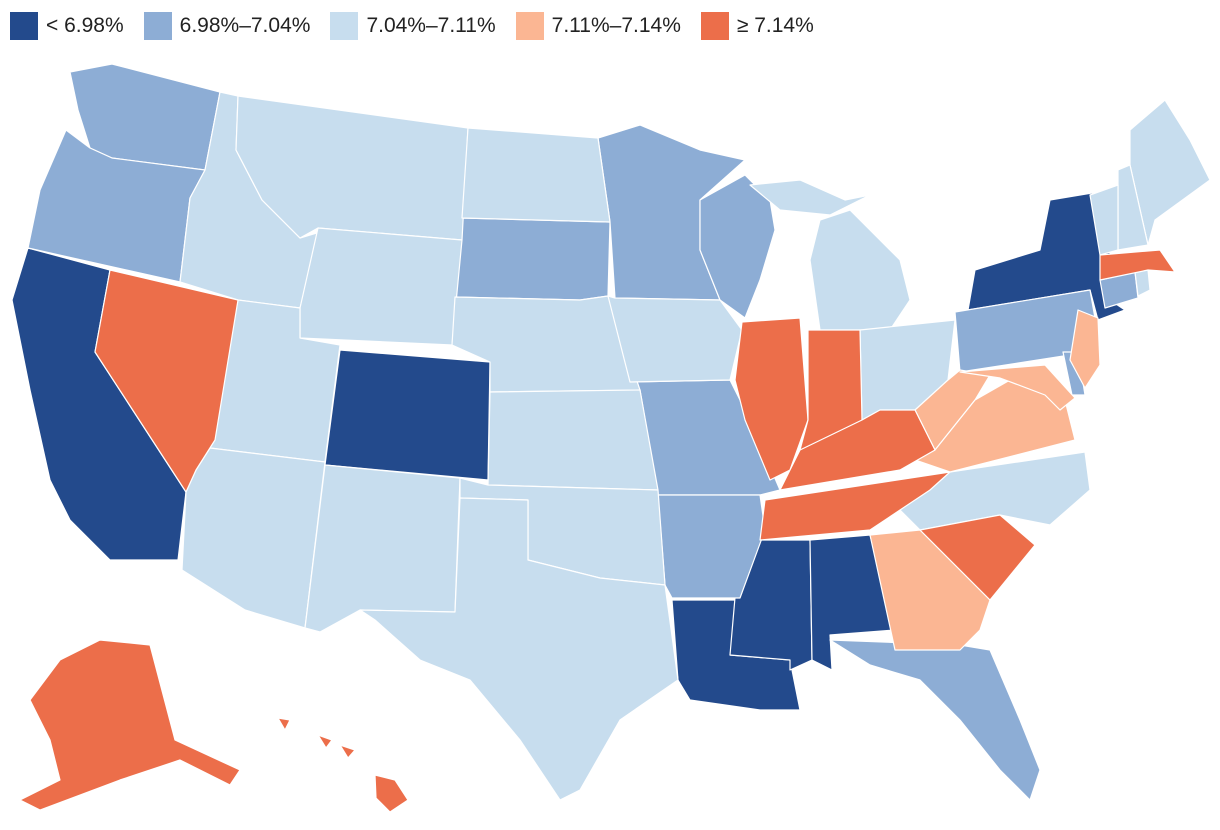 This screenshot has width=1220, height=830. What do you see at coordinates (536, 175) in the screenshot?
I see `state-nd` at bounding box center [536, 175].